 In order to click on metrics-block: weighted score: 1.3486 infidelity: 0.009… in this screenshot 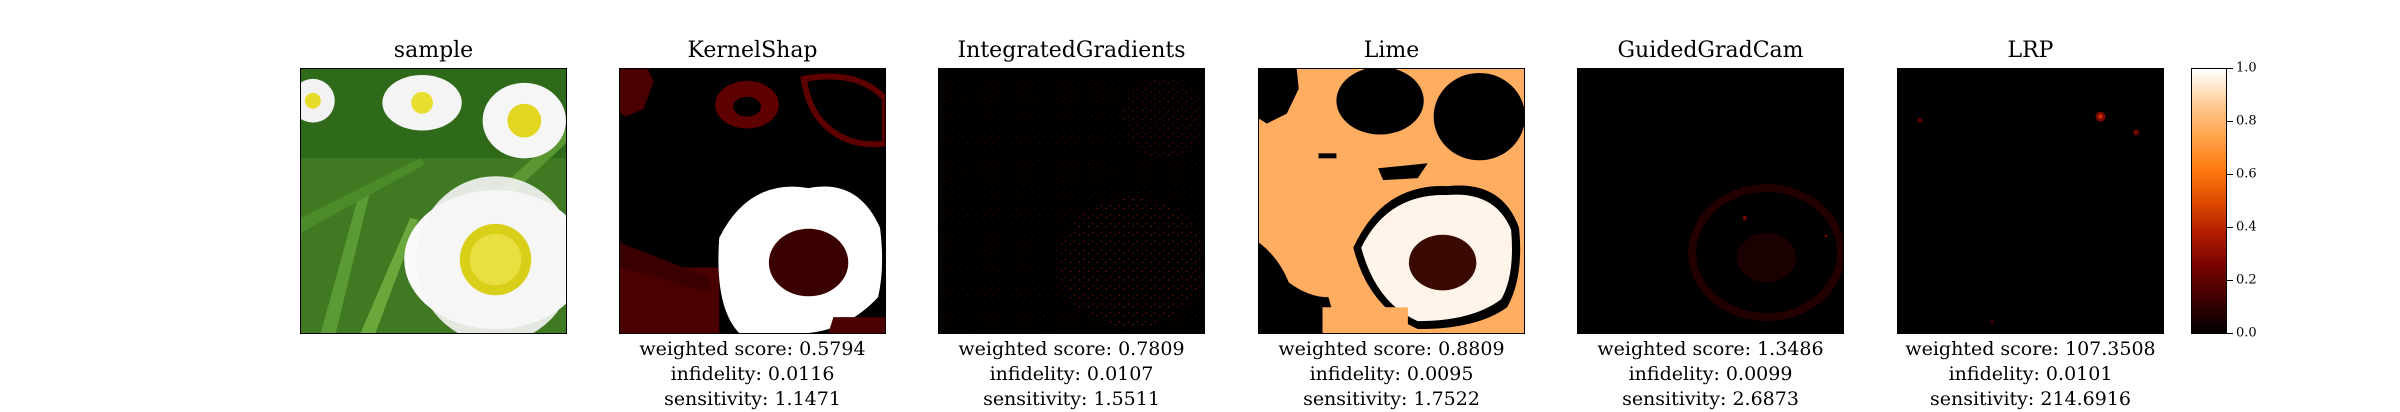, I will do `click(1710, 374)`.